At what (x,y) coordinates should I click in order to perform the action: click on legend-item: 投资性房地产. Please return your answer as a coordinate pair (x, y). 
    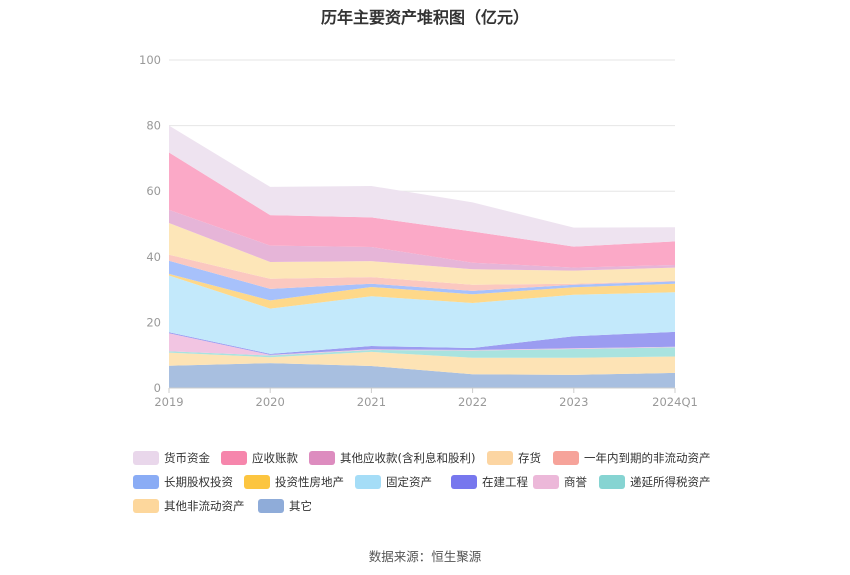
    Looking at the image, I should click on (294, 482).